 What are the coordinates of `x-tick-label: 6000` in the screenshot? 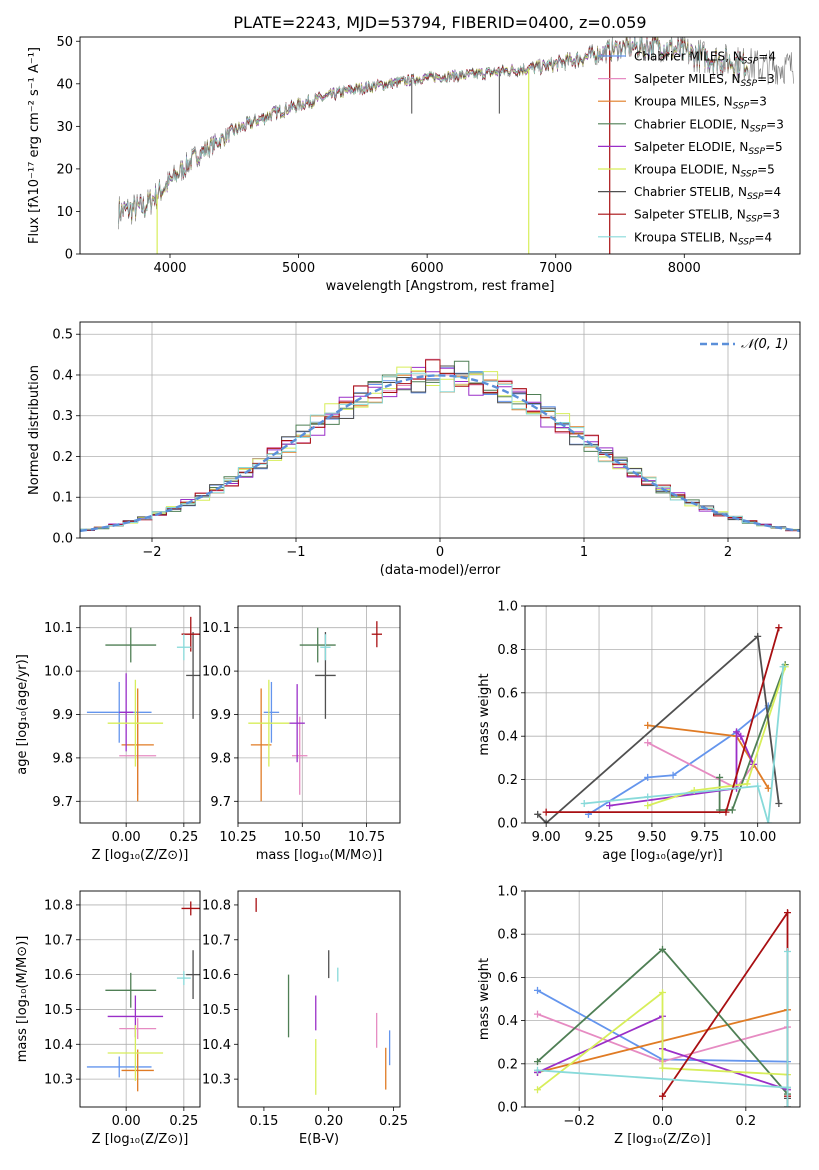 It's located at (427, 268).